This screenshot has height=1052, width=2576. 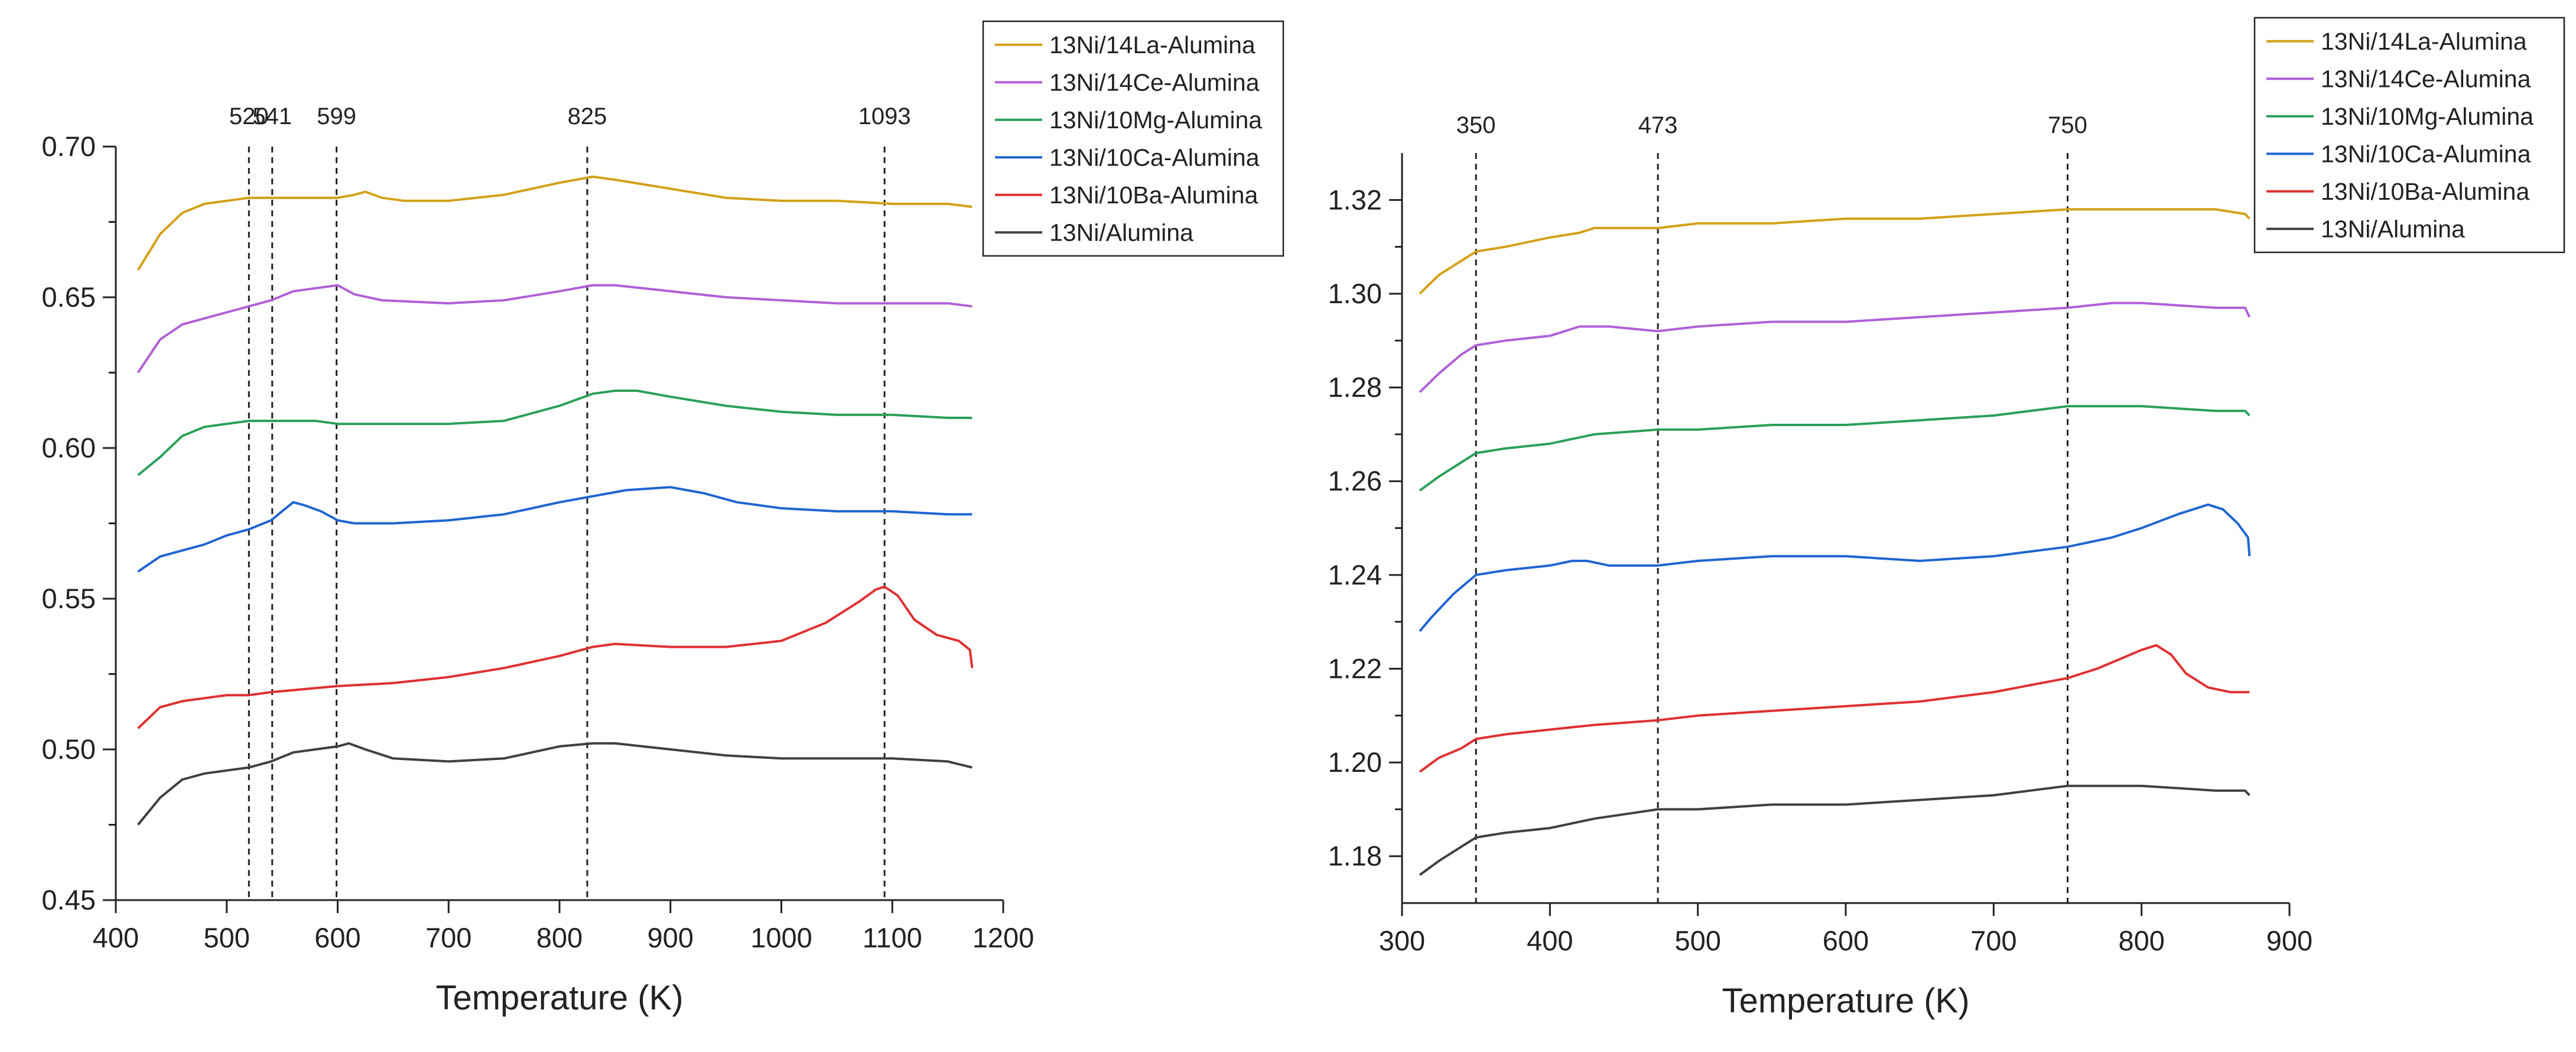 I want to click on y-tick-label: 1.28, so click(x=1355, y=387).